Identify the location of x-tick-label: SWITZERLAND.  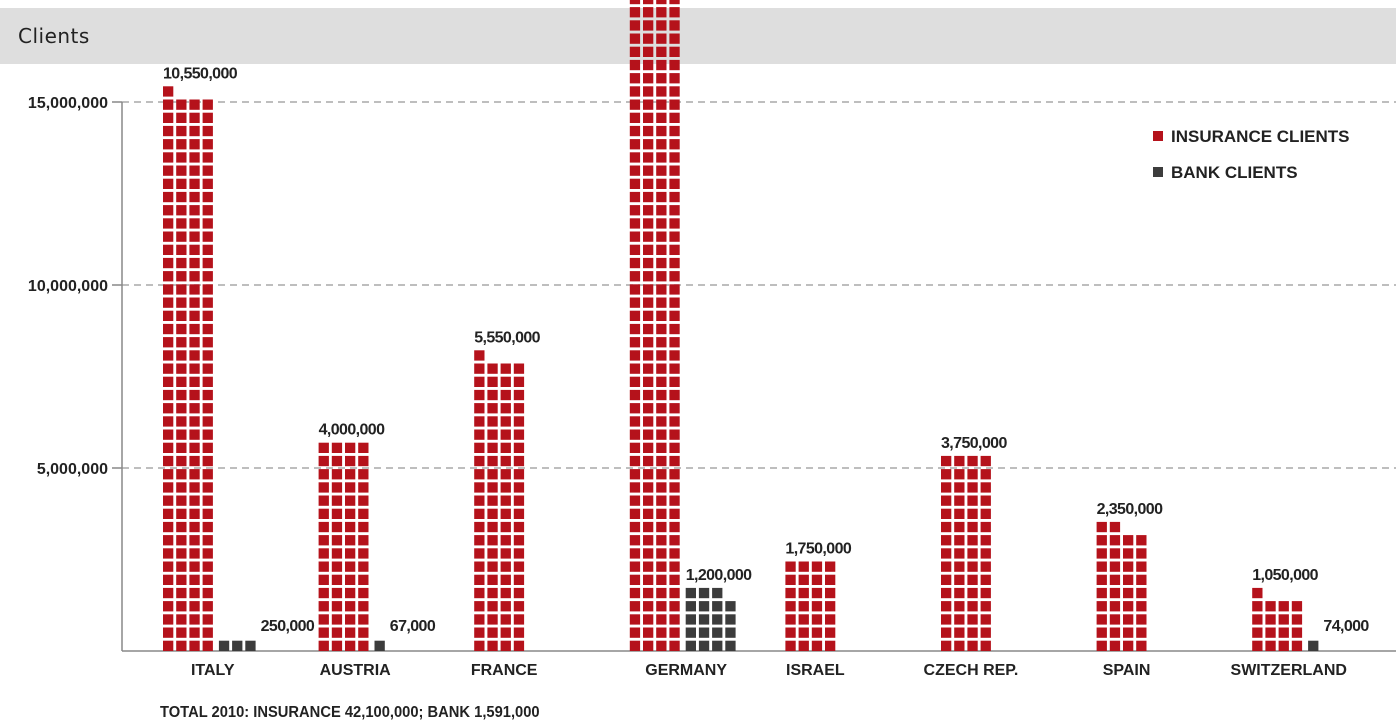
(1289, 670).